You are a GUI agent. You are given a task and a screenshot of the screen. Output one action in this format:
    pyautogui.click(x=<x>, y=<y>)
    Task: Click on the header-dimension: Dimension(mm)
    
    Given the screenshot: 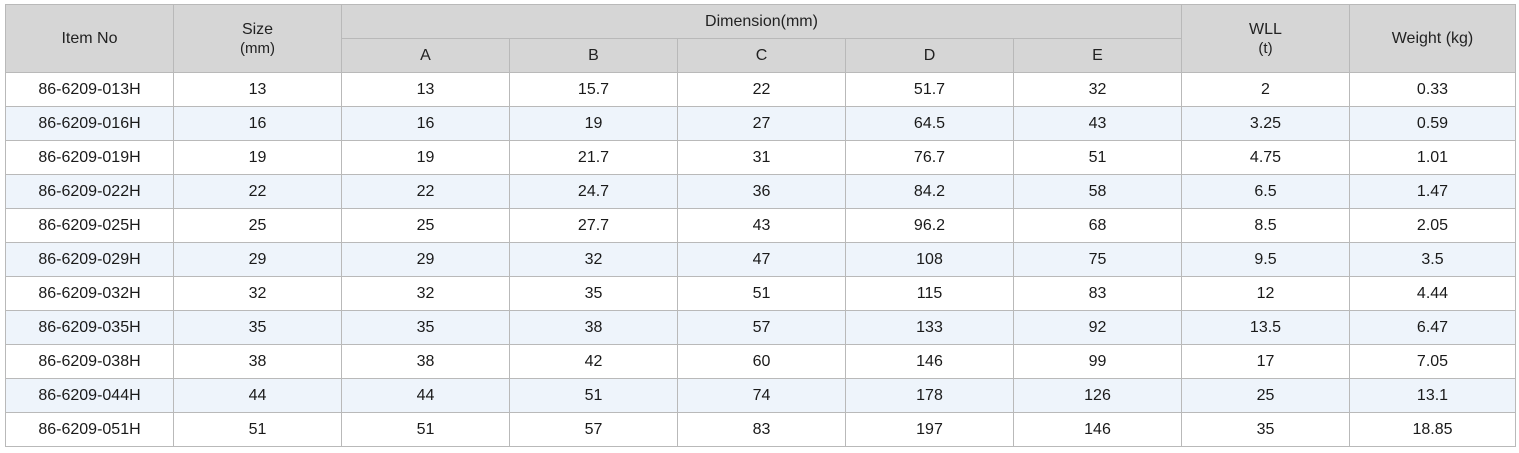 What is the action you would take?
    pyautogui.click(x=761, y=21)
    